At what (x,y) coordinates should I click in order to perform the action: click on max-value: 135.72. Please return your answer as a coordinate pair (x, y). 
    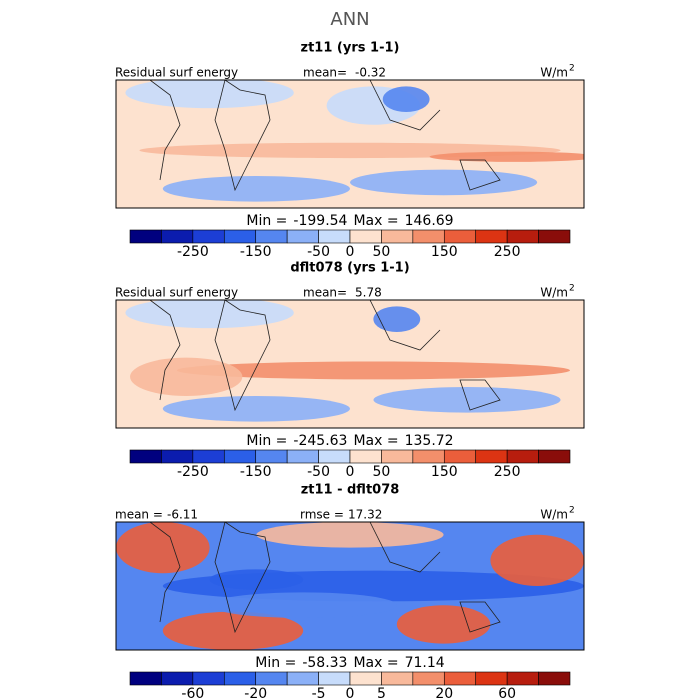
    Looking at the image, I should click on (429, 441).